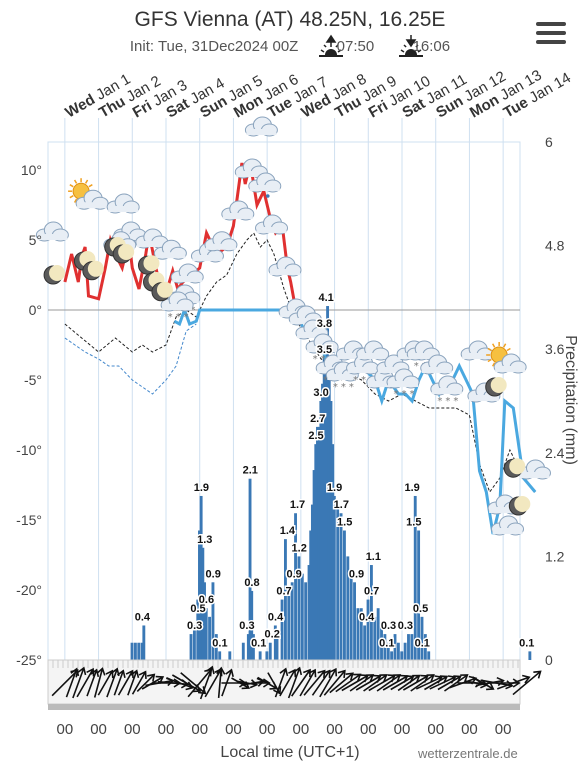 Image resolution: width=580 pixels, height=768 pixels. Describe the element at coordinates (570, 400) in the screenshot. I see `precipitation-axis-label: Precipitation (mm)` at that location.